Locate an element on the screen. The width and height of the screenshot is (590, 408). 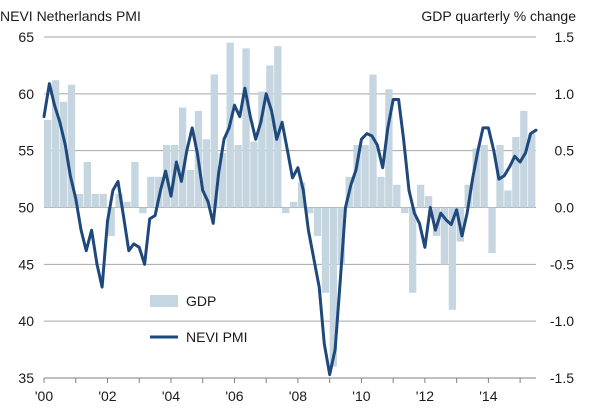
x-tick-label: '08 is located at coordinates (298, 396).